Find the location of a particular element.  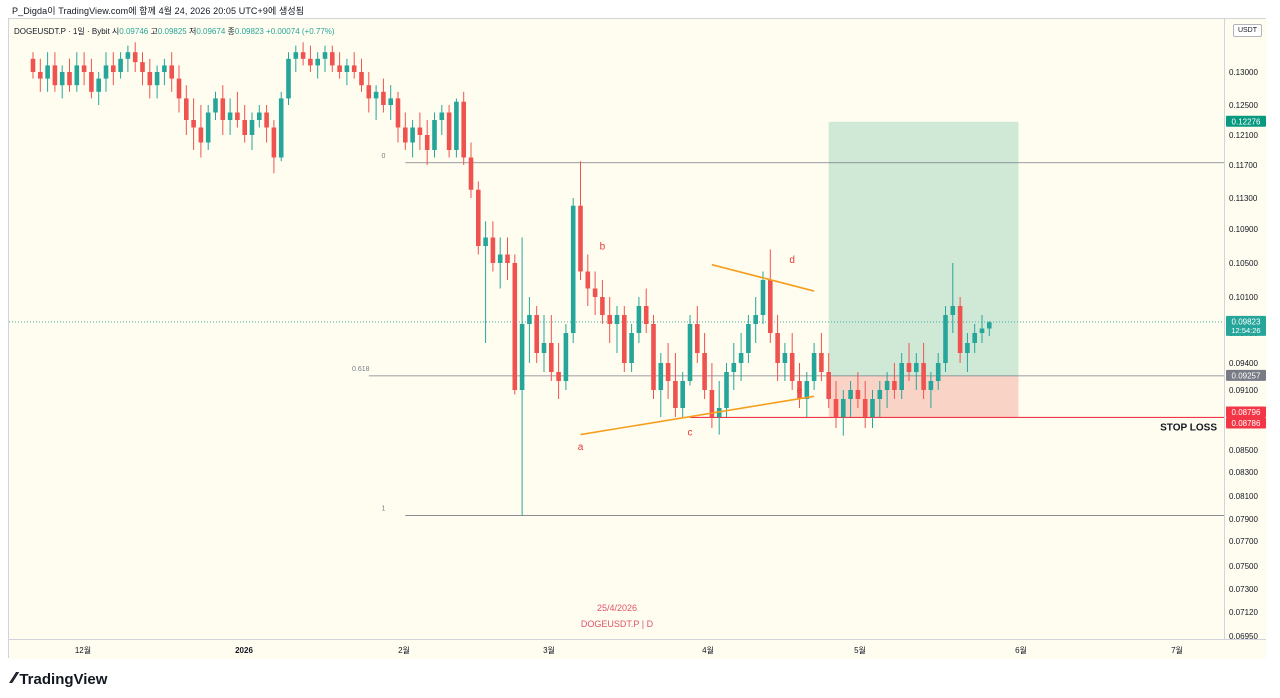

symbol-name: DOGEUSDT.P · 1일 · Bybit is located at coordinates (62, 31).